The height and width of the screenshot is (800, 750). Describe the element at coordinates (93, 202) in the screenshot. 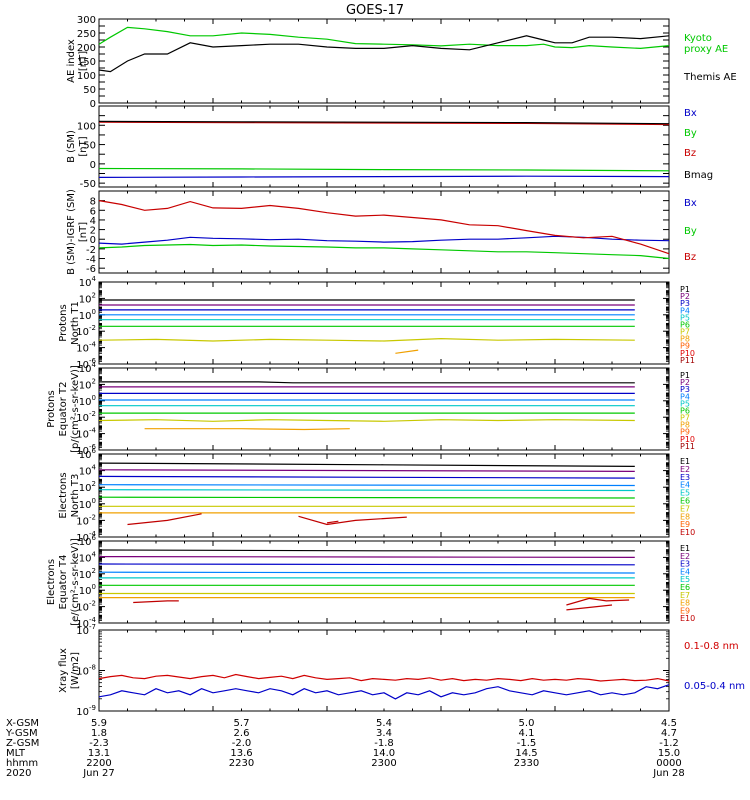

I see `y-tick-label: 8` at that location.